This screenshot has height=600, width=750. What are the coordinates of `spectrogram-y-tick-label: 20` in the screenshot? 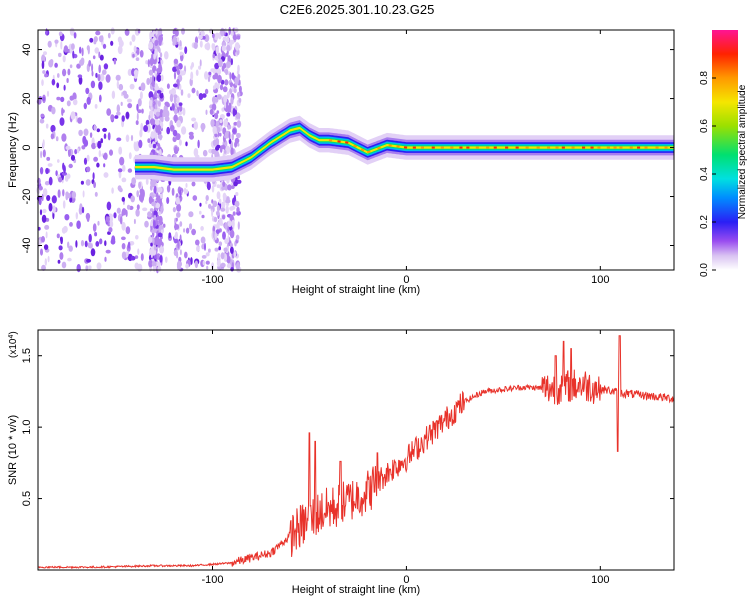 It's located at (27, 98).